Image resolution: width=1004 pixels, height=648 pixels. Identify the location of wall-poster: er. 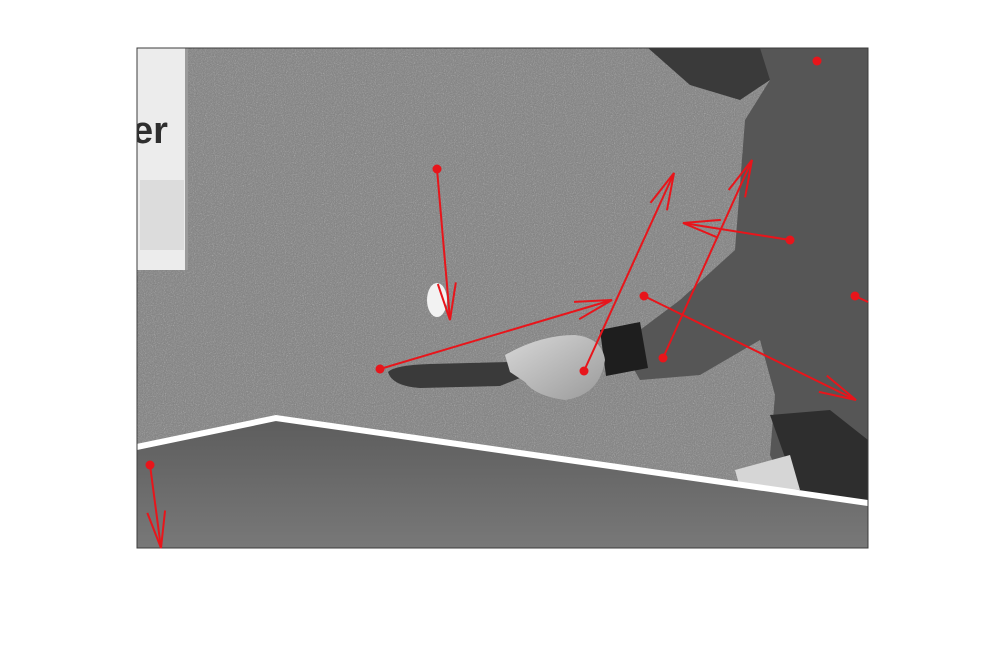
(160, 159).